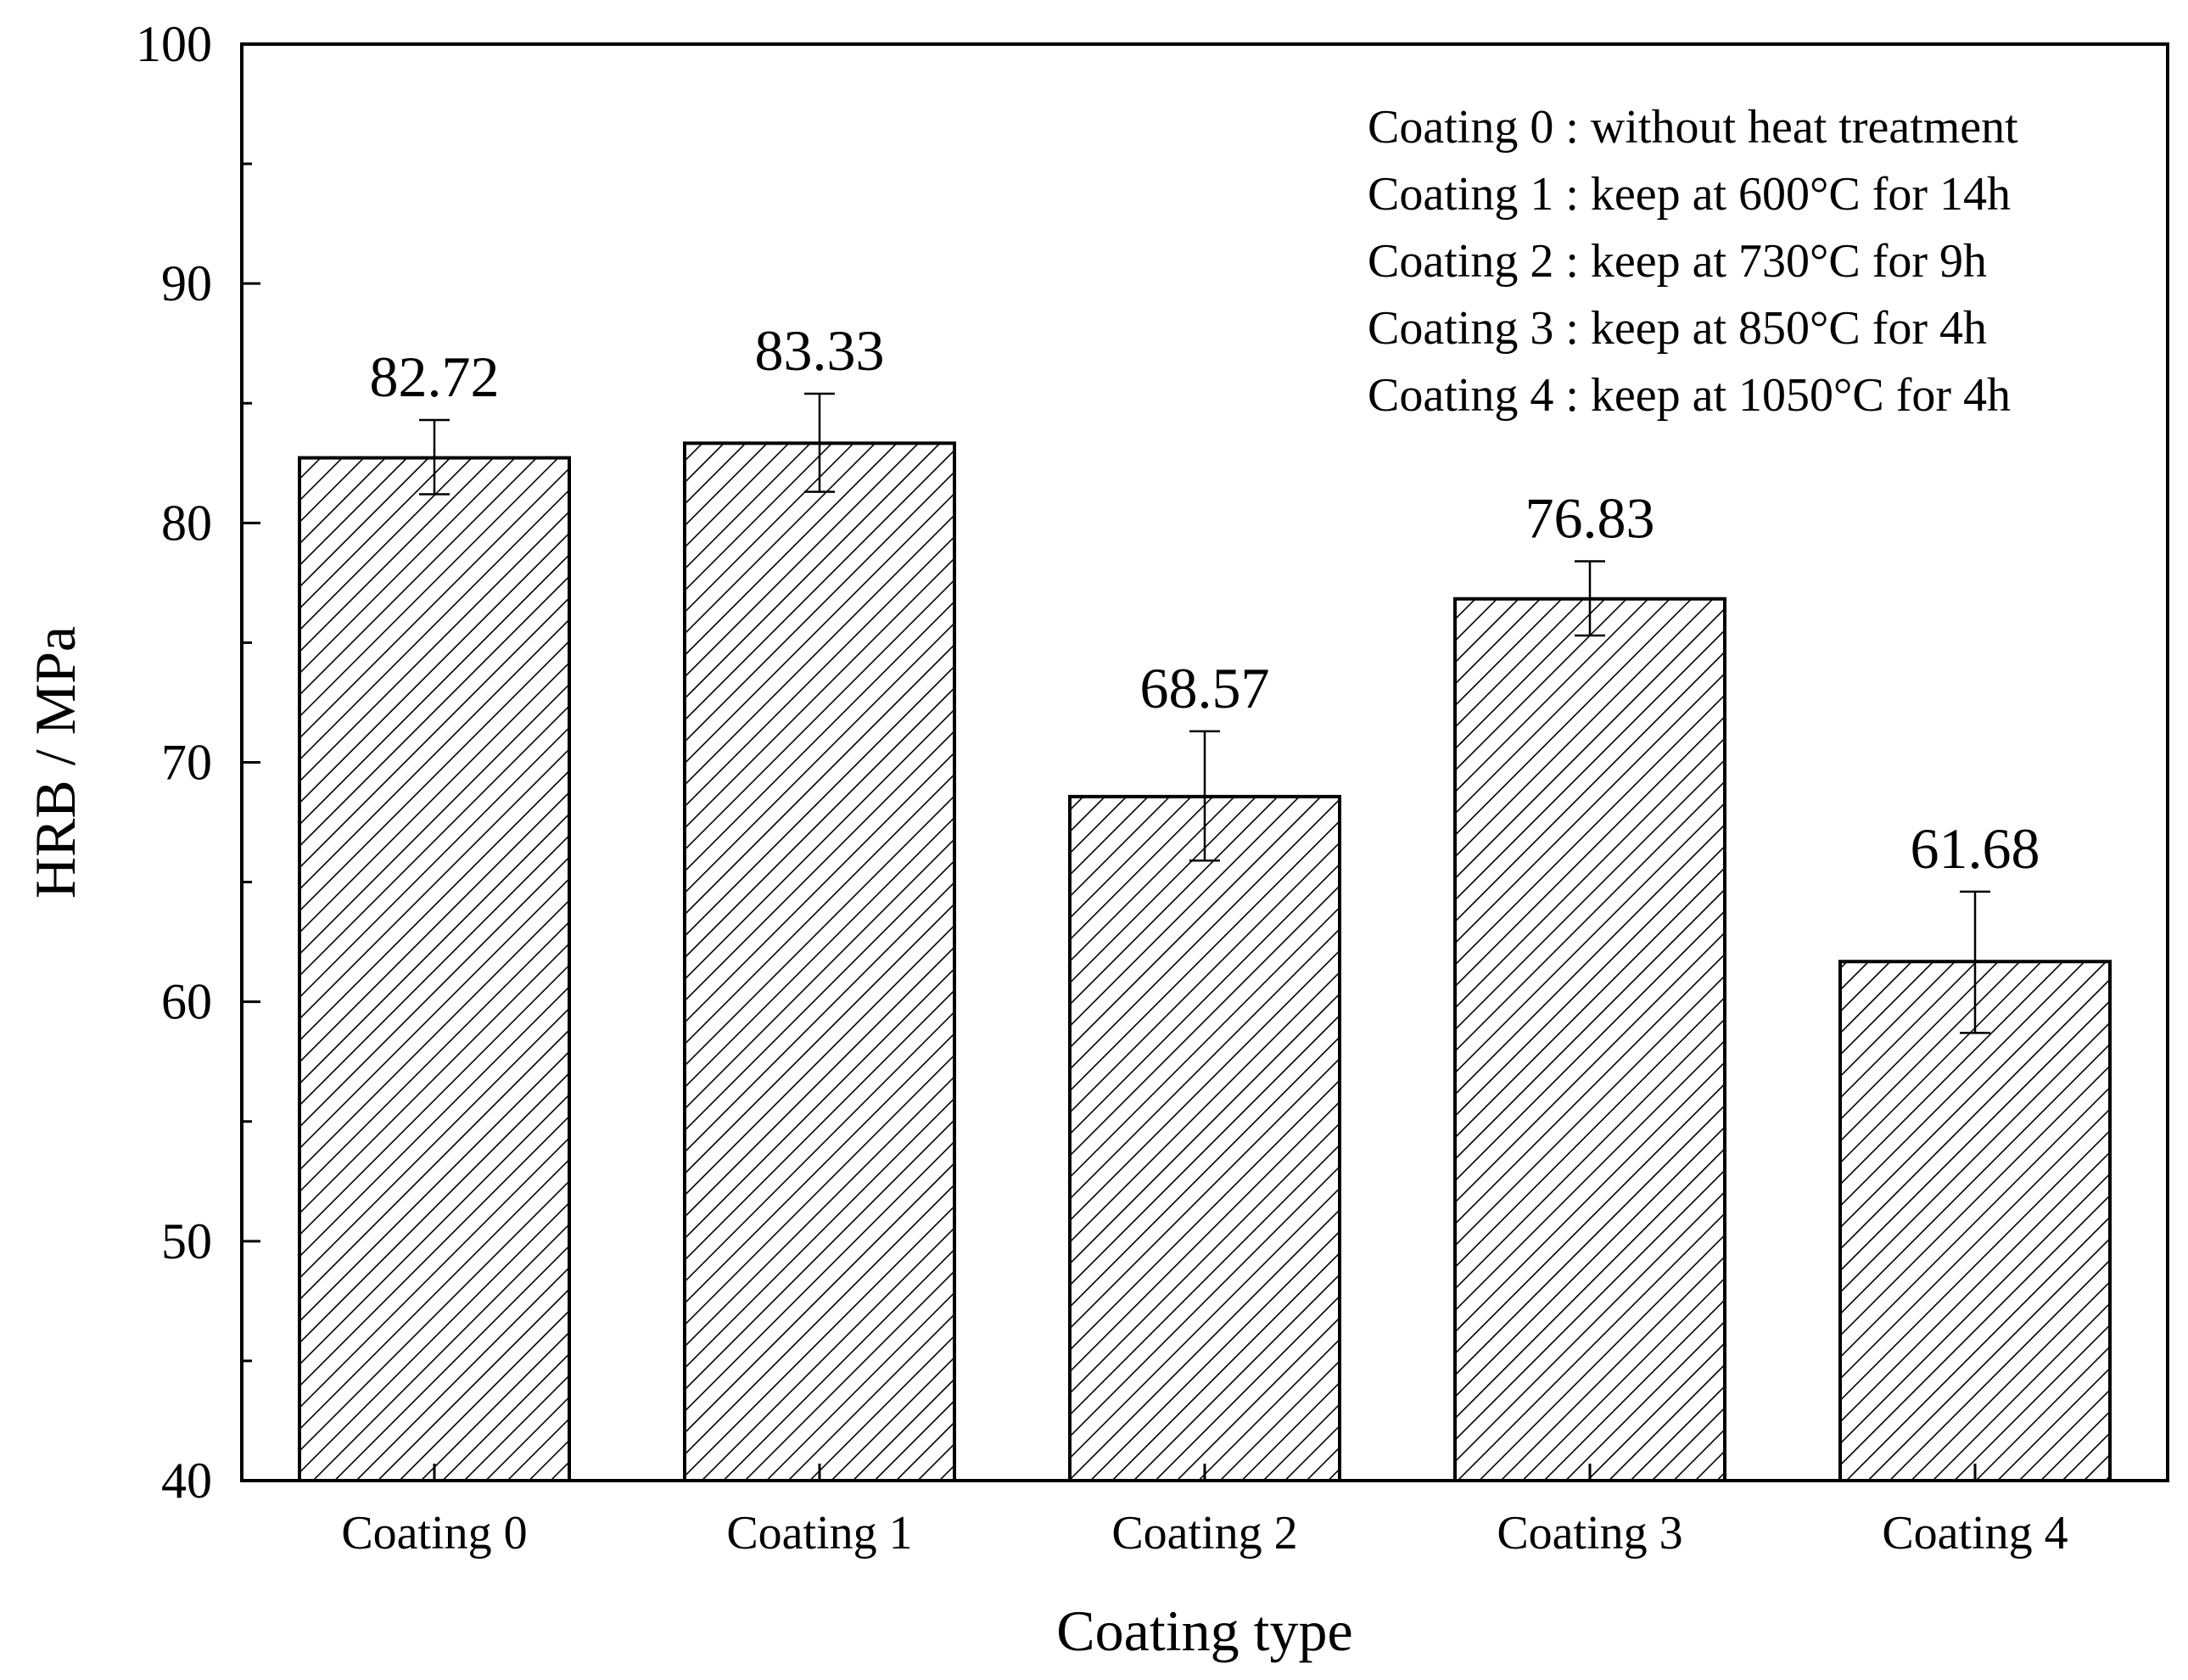 This screenshot has height=1680, width=2188. What do you see at coordinates (1678, 261) in the screenshot?
I see `legend-entry-2: Coating 2 : keep at 730°C for 9h` at bounding box center [1678, 261].